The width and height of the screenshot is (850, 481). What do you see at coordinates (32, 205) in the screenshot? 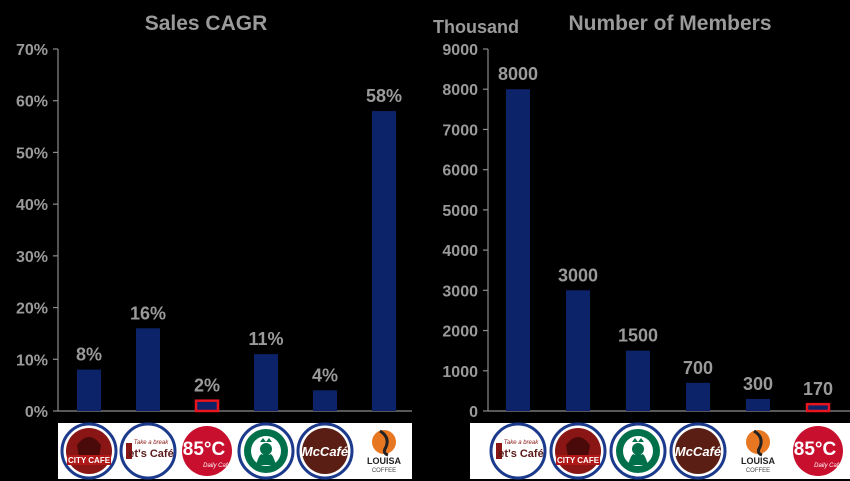
I see `sales-cagr-y-tick-label: 40%` at bounding box center [32, 205].